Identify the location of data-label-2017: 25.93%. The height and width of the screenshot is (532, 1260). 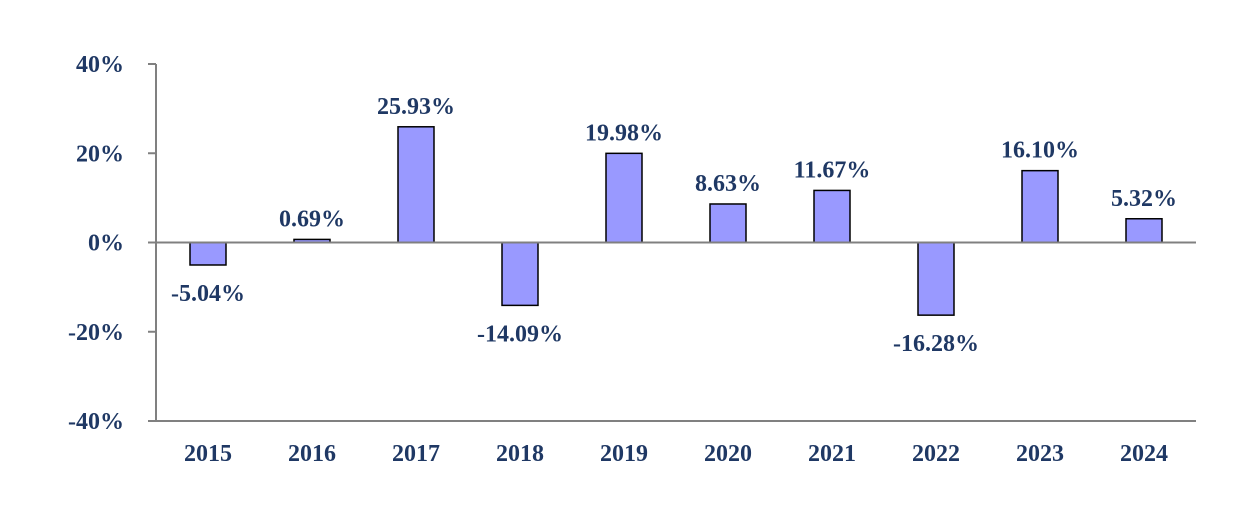
(416, 107).